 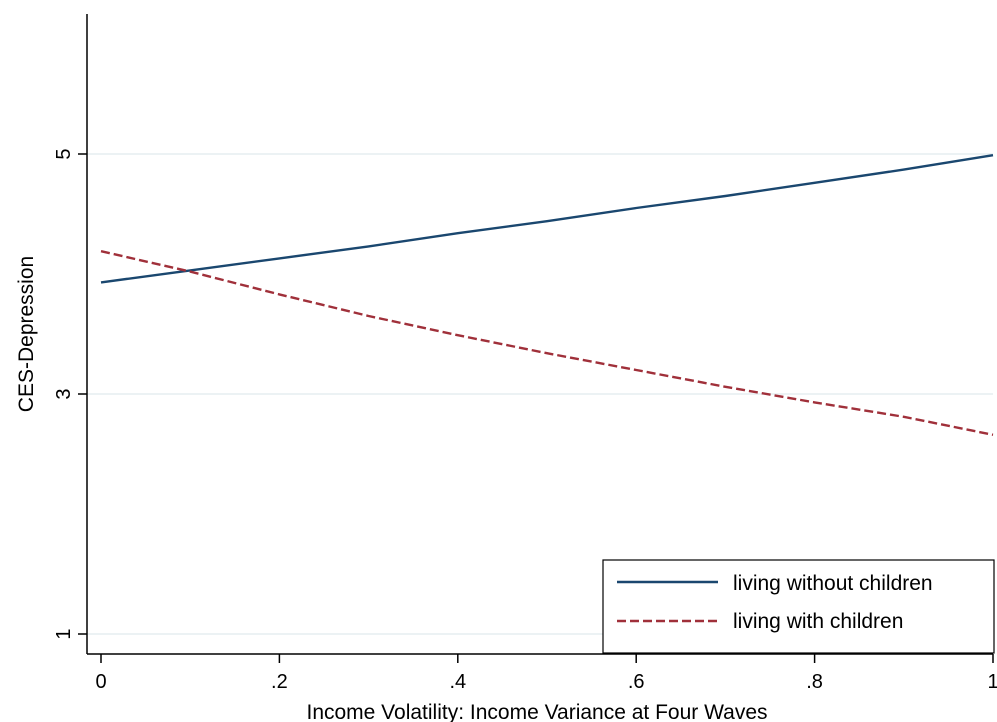 What do you see at coordinates (818, 621) in the screenshot?
I see `legend-label-with-children: living with children` at bounding box center [818, 621].